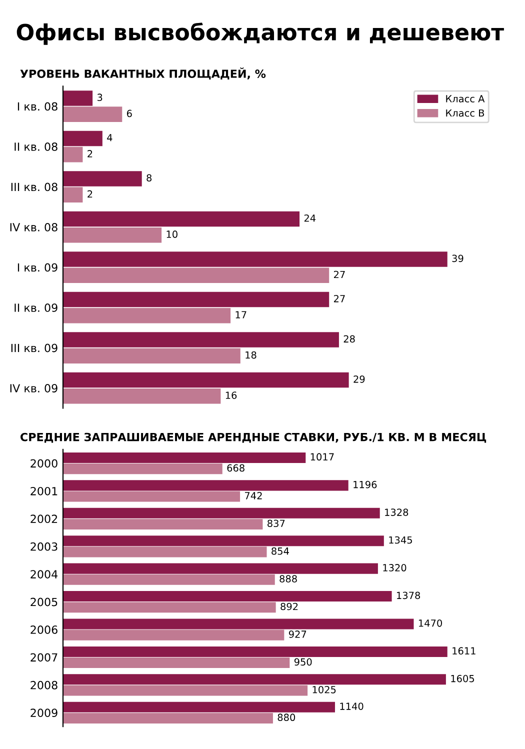  What do you see at coordinates (109, 138) in the screenshot?
I see `data-label: 4` at bounding box center [109, 138].